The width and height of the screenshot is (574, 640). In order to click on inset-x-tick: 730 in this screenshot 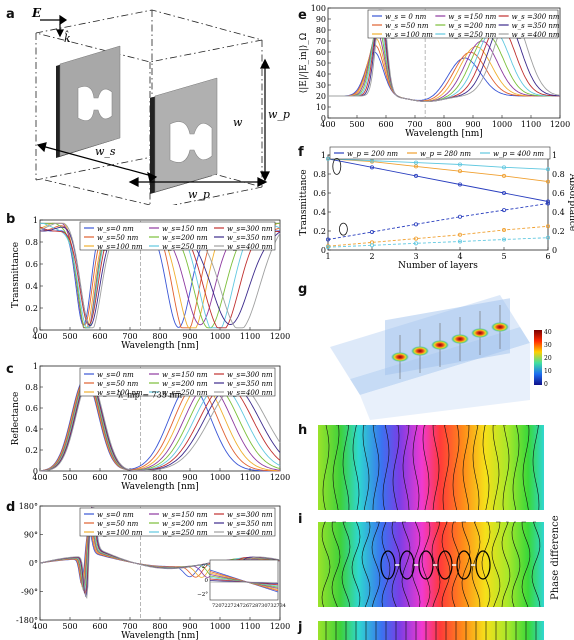, I will do `click(263, 606)`.